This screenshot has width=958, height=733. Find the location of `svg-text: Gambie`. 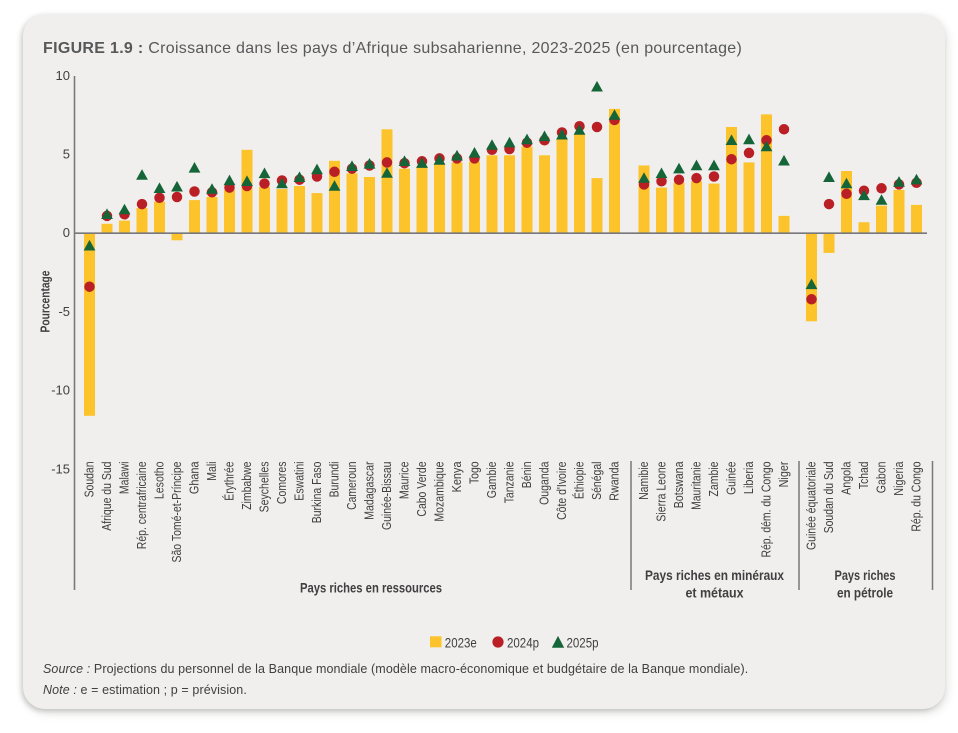

svg-text: Gambie is located at coordinates (492, 479).